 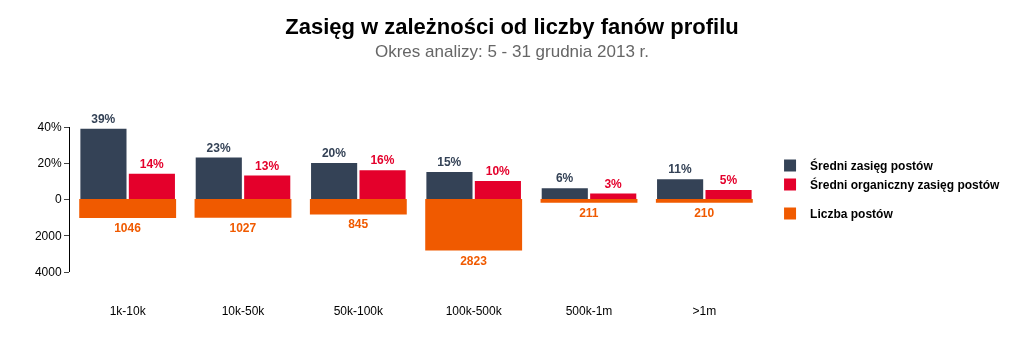 What do you see at coordinates (704, 311) in the screenshot?
I see `x-tick-label: >1m` at bounding box center [704, 311].